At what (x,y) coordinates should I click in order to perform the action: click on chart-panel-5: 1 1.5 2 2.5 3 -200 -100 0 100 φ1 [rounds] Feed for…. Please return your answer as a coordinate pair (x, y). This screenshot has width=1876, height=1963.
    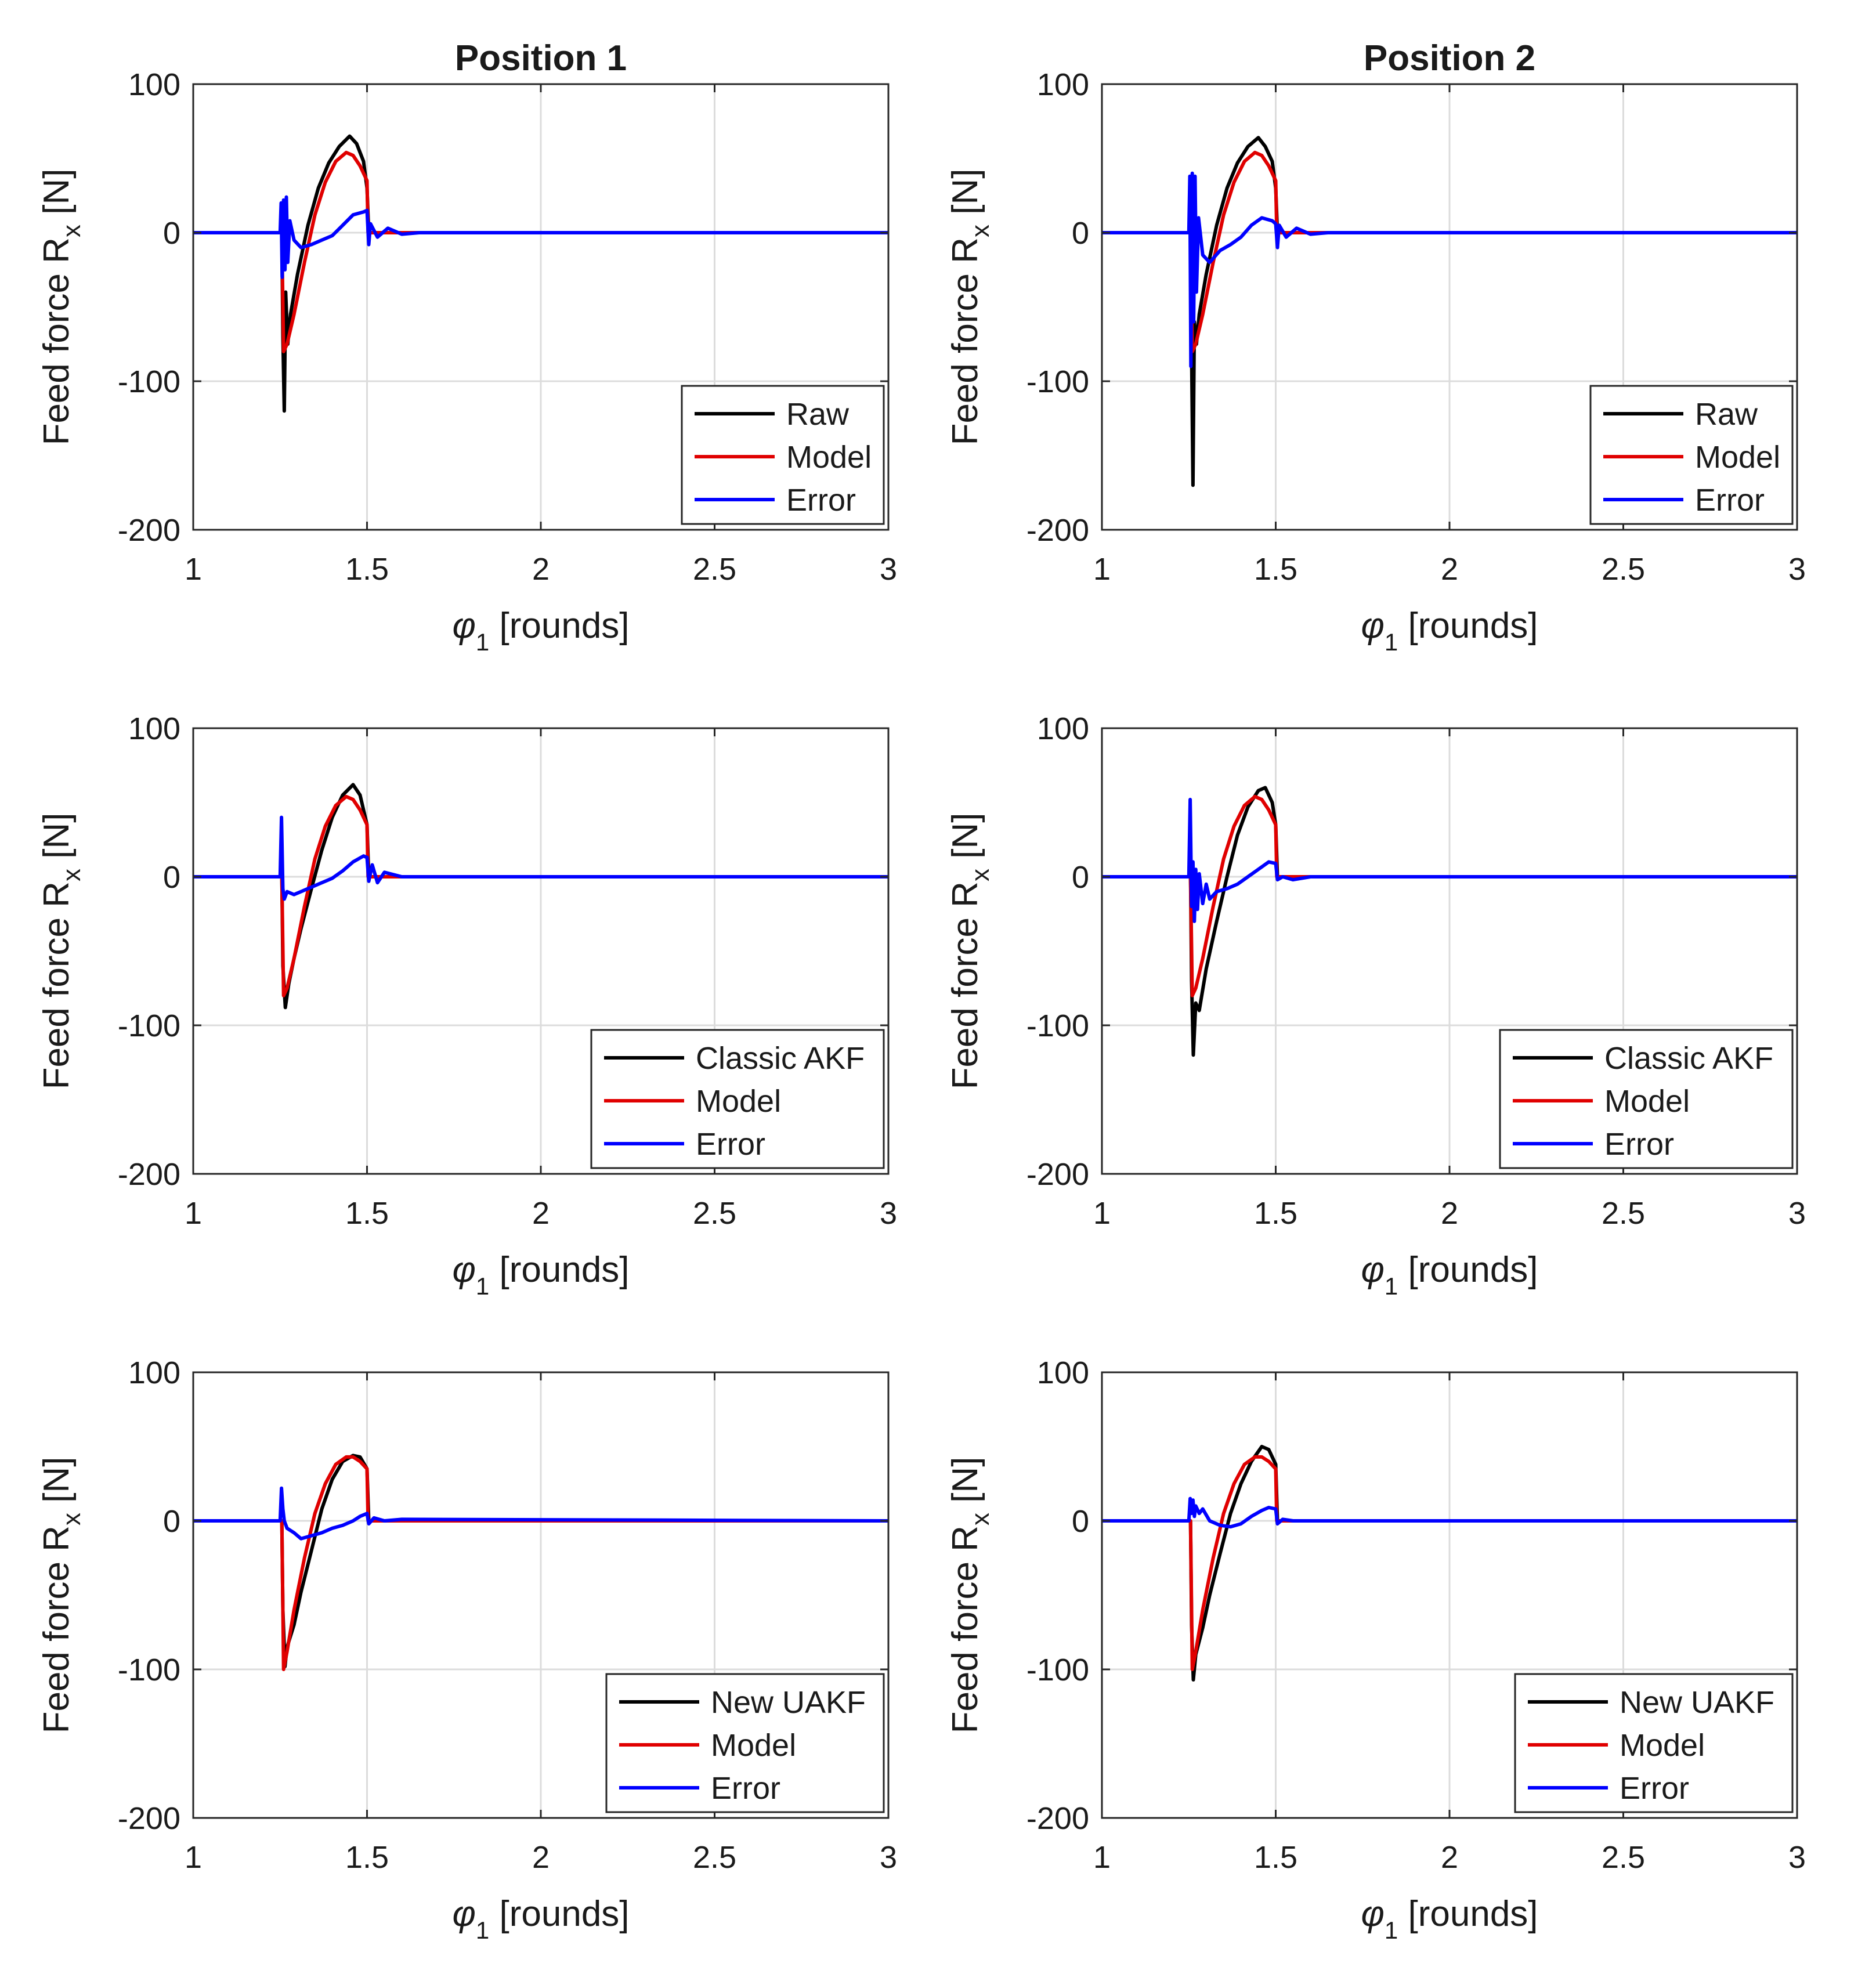
    Looking at the image, I should click on (467, 1649).